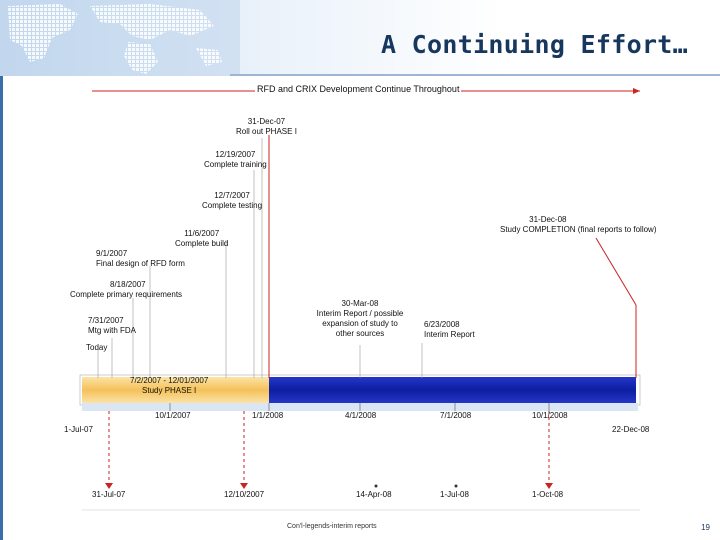  What do you see at coordinates (449, 329) in the screenshot?
I see `milestone-interim-report: 6/23/2008 Interim Report` at bounding box center [449, 329].